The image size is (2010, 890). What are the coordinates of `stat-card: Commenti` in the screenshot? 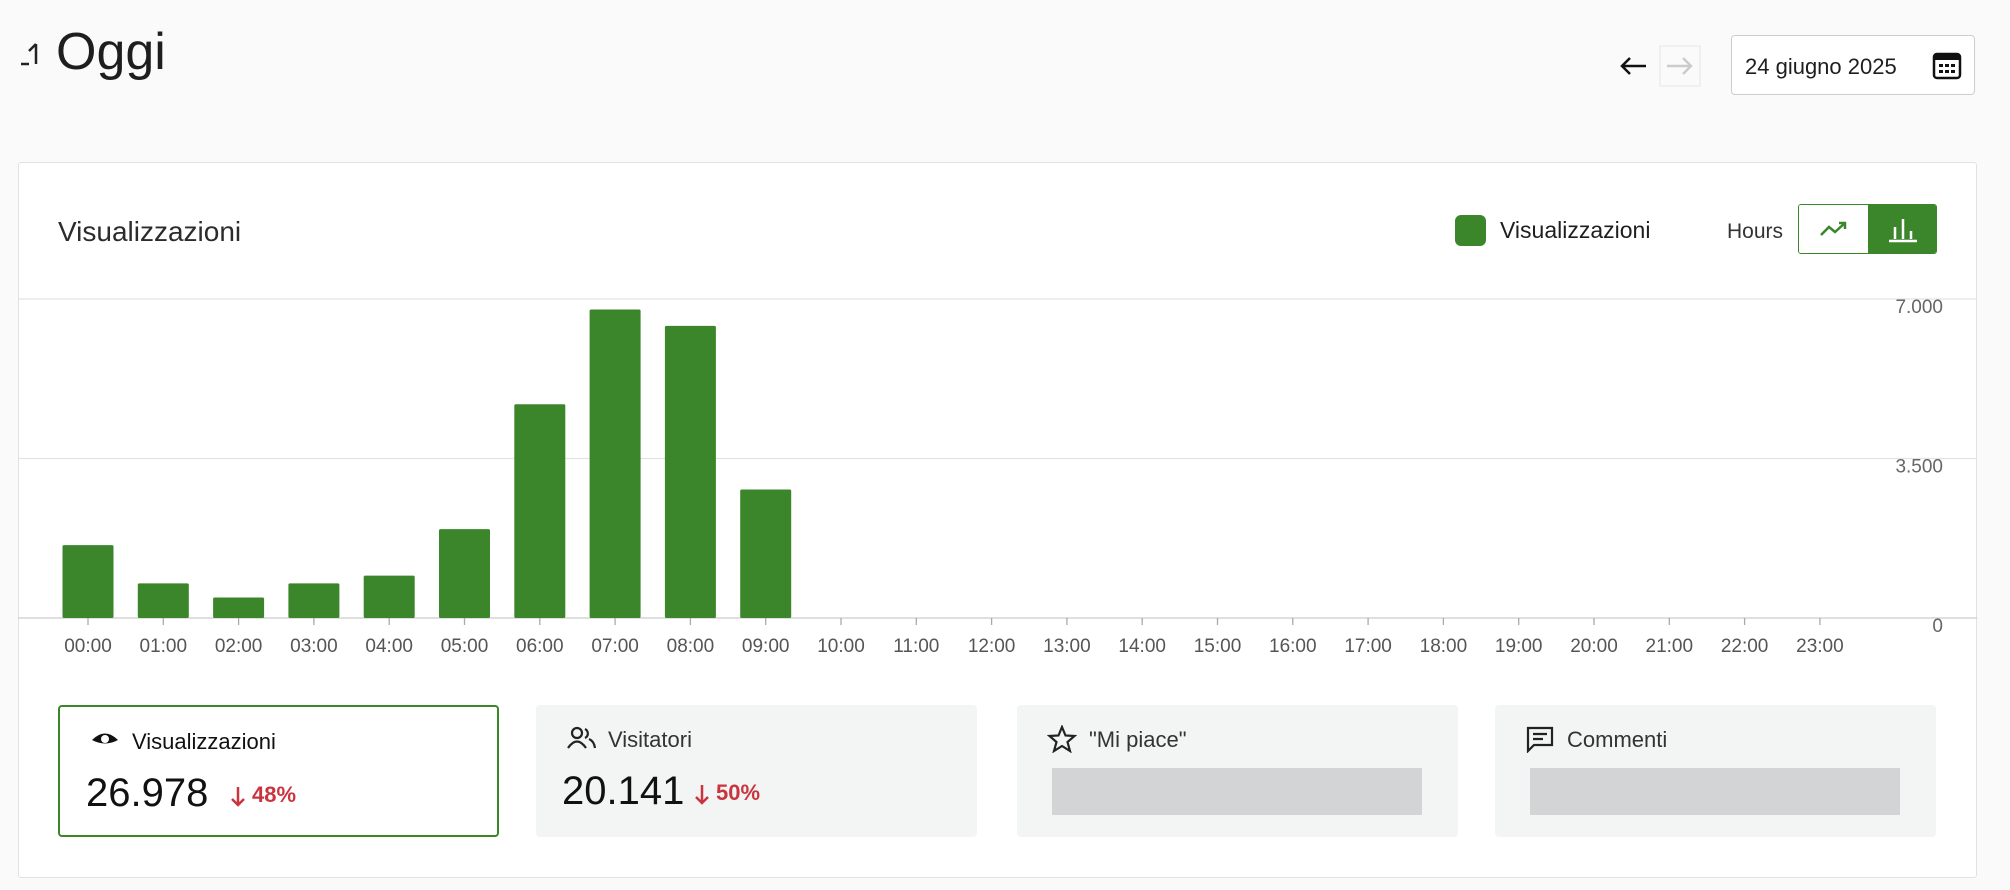 It's located at (1715, 771).